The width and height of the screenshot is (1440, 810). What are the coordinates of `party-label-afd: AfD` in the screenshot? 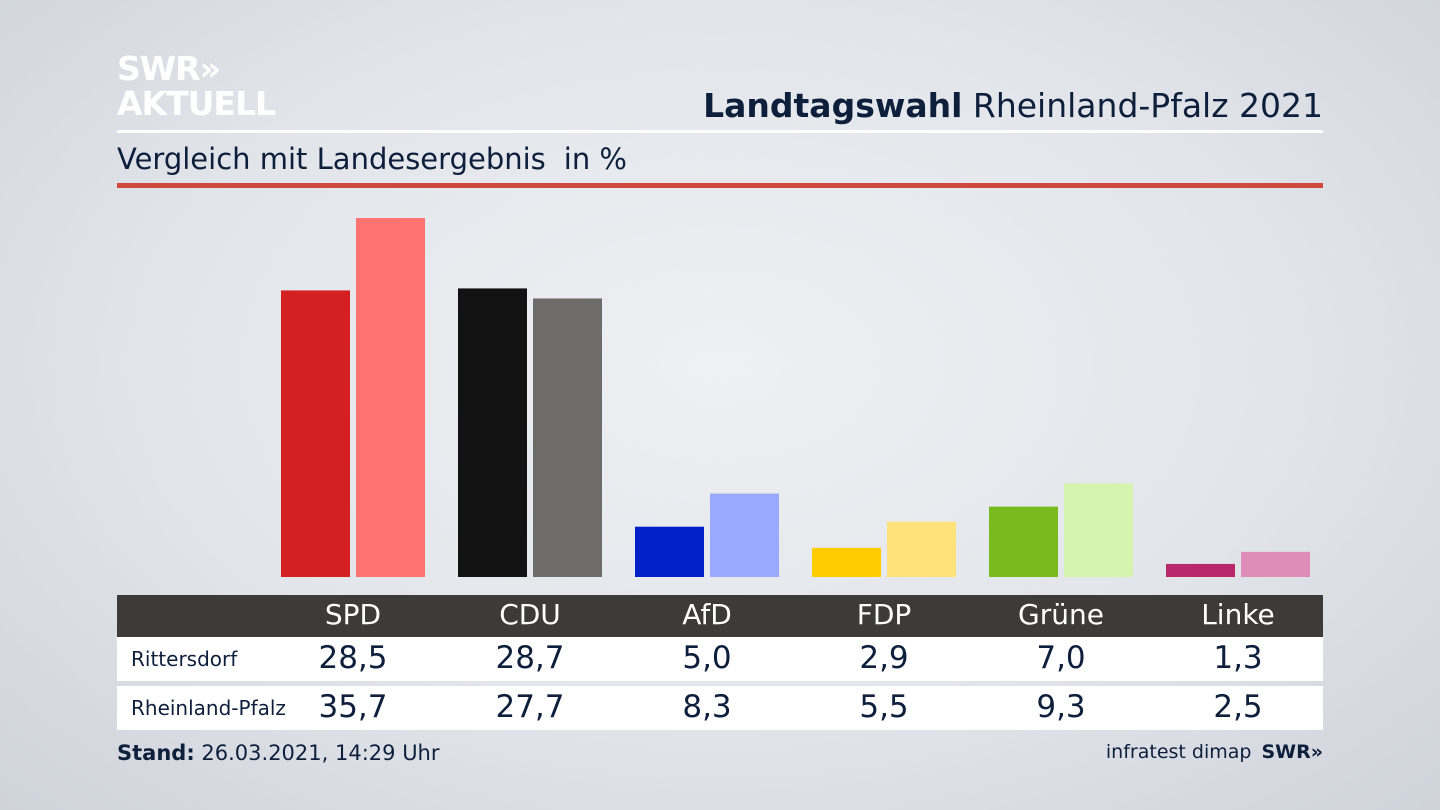 It's located at (707, 614).